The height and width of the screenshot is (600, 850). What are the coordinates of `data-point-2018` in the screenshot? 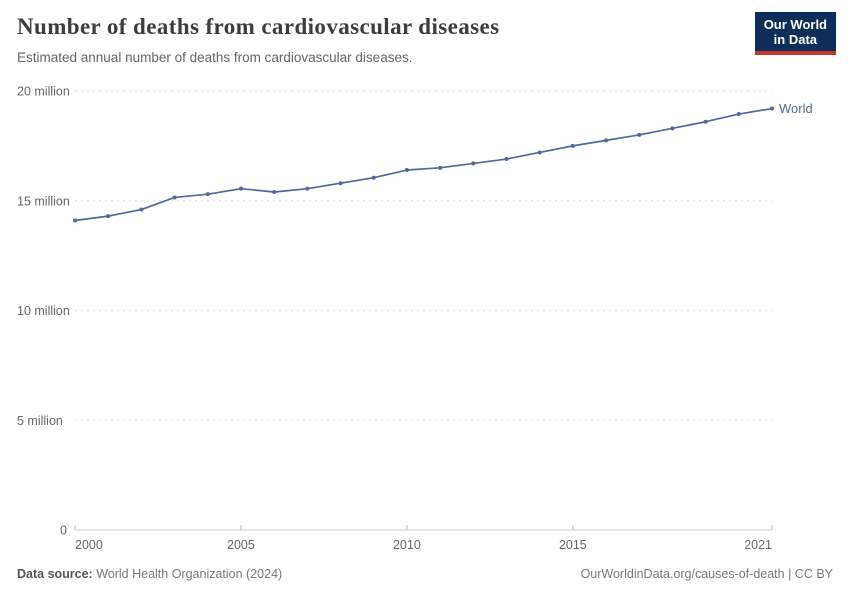 It's located at (672, 128).